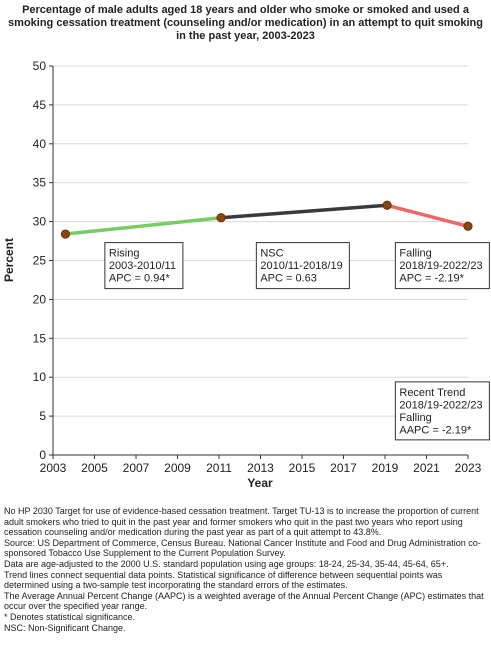  I want to click on x-tick-label: 2003, so click(53, 468).